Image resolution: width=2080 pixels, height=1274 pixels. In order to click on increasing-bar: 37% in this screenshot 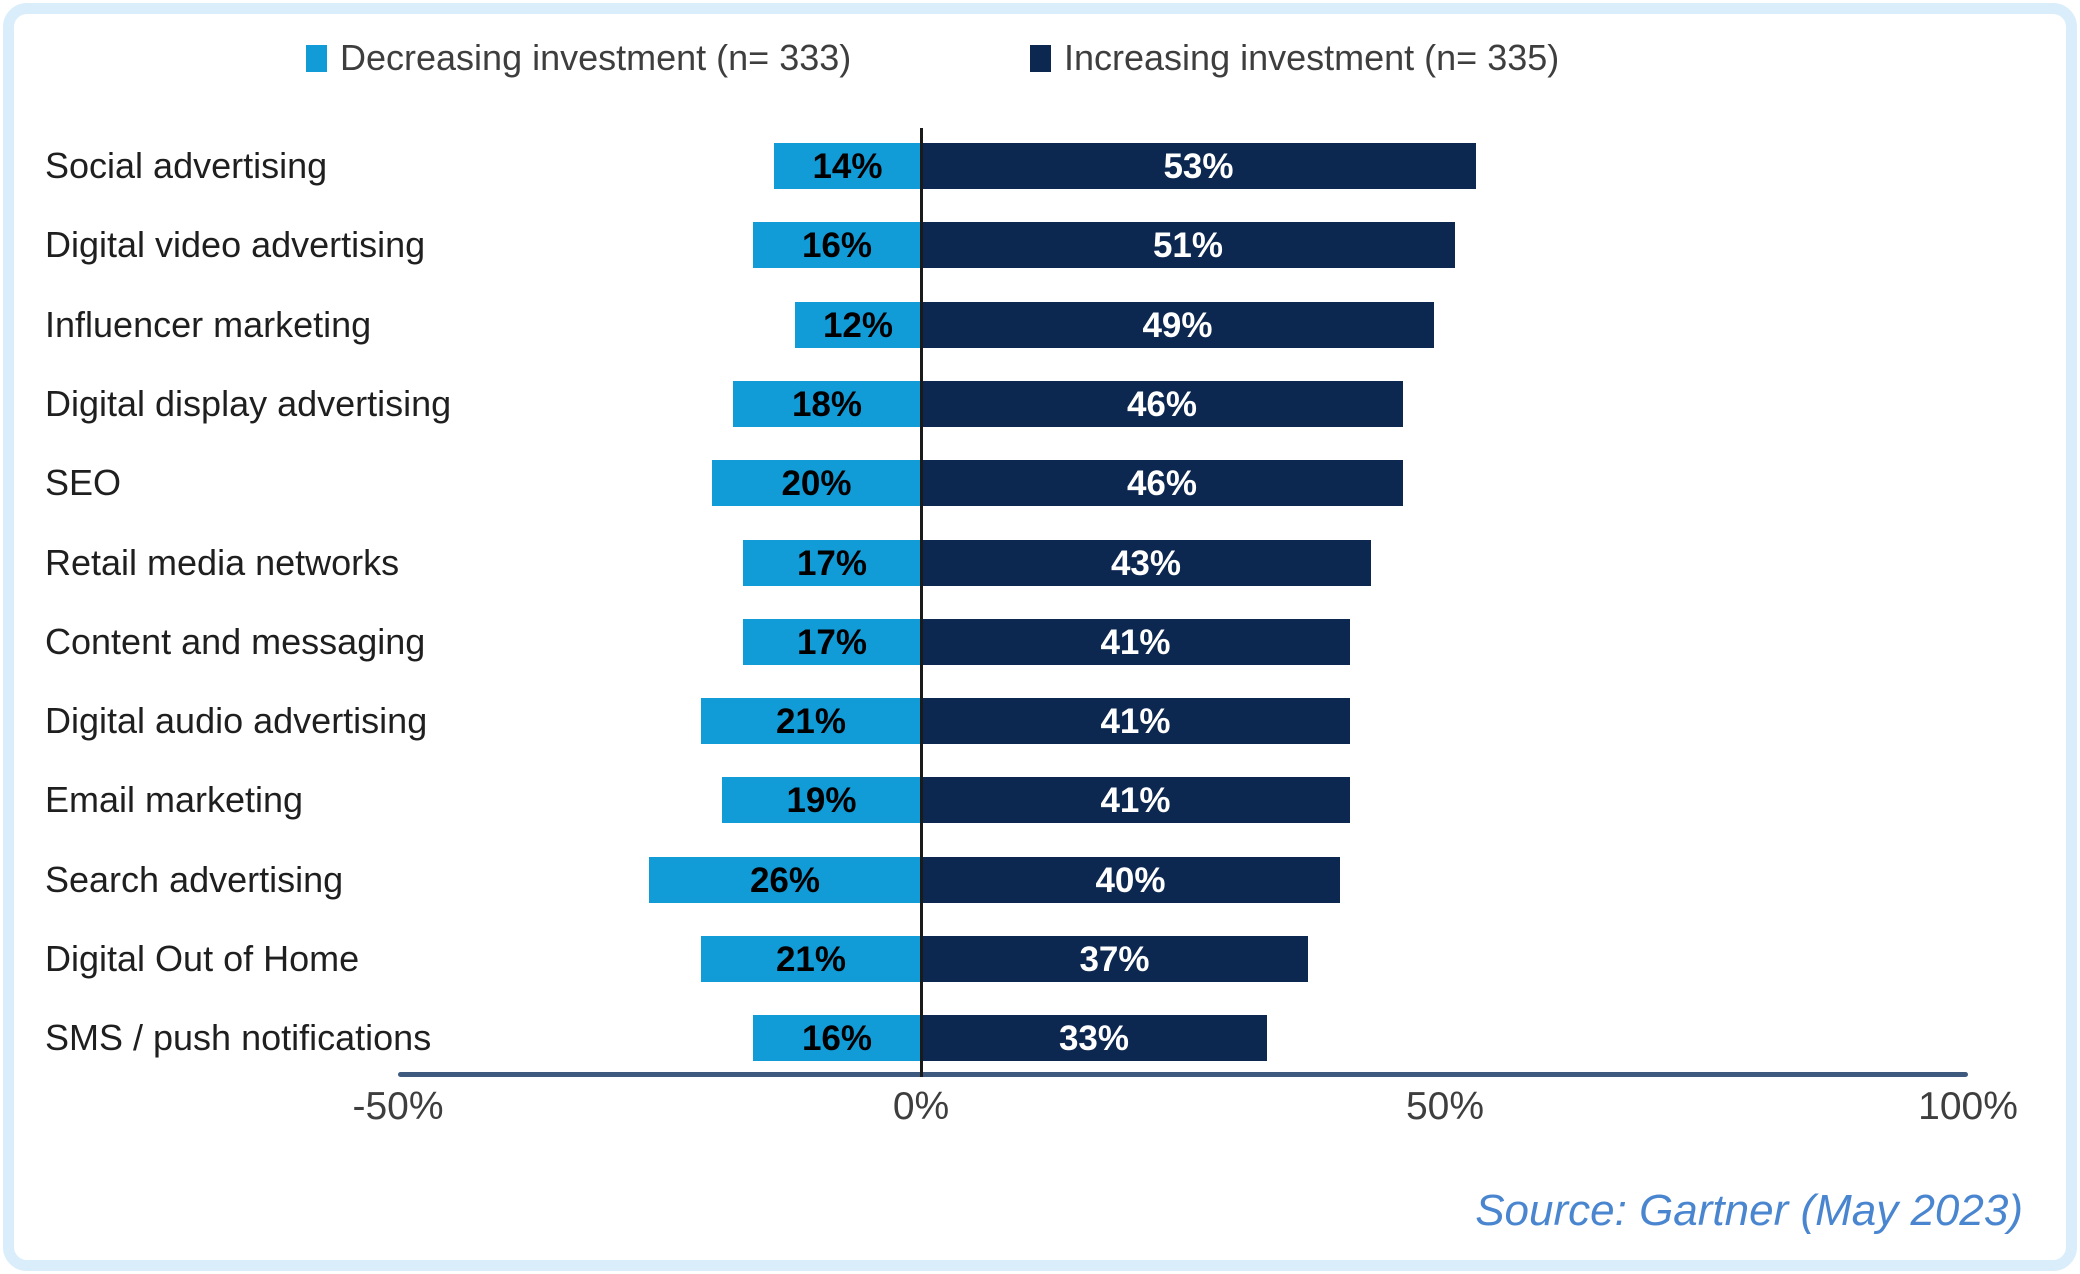, I will do `click(1114, 959)`.